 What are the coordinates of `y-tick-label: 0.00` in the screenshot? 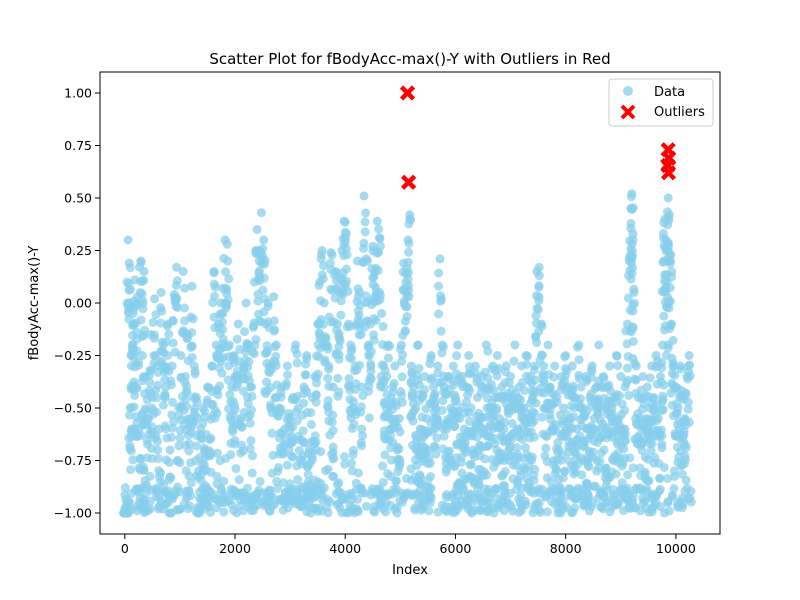 It's located at (78, 303).